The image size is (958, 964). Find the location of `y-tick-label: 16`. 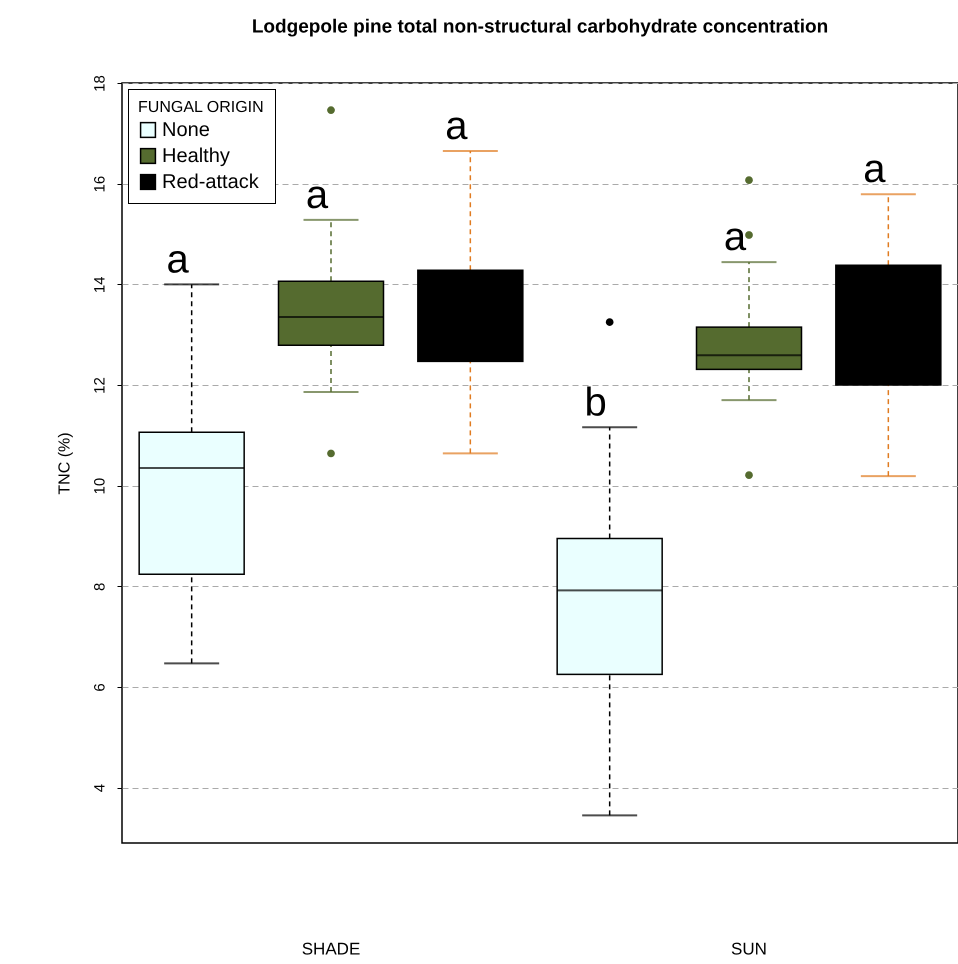

y-tick-label: 16 is located at coordinates (100, 184).